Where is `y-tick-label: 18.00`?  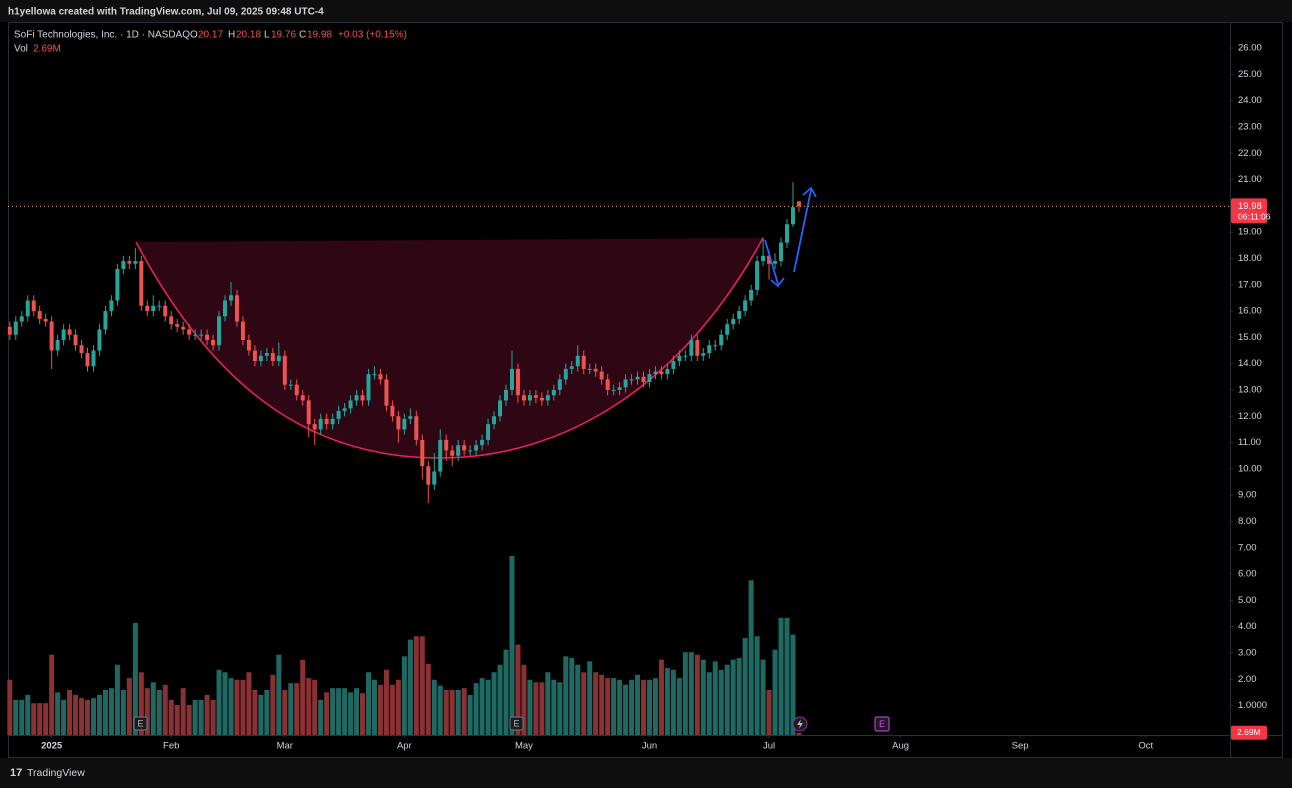 y-tick-label: 18.00 is located at coordinates (1250, 258).